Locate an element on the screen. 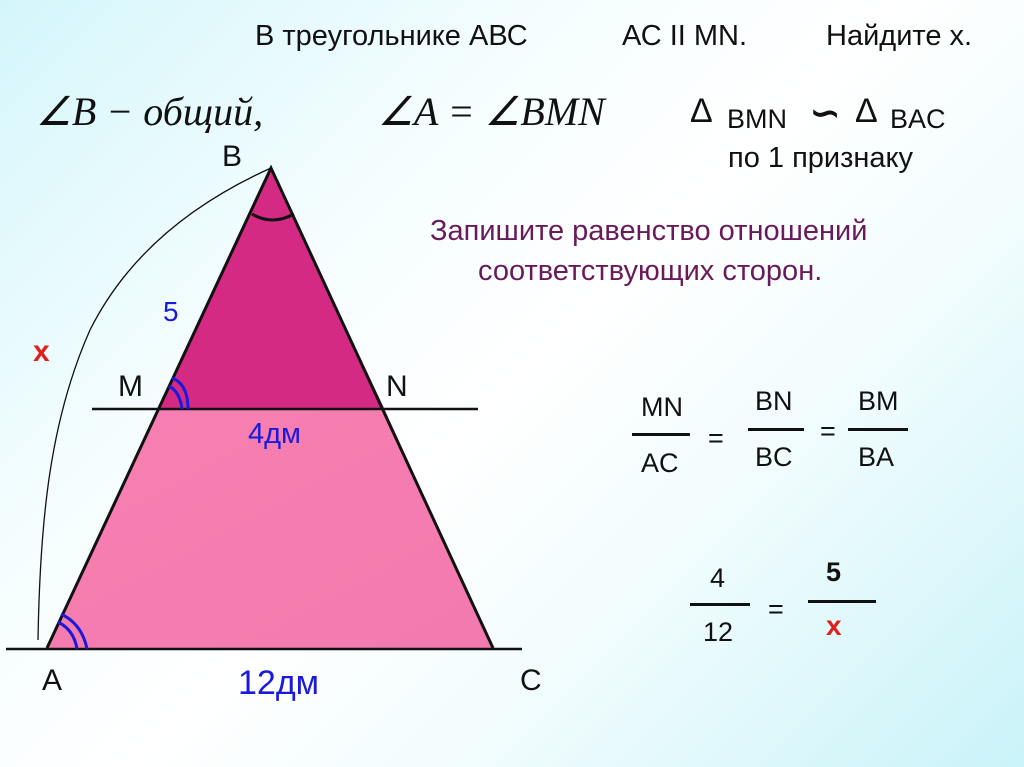  angle-b-mark is located at coordinates (273, 217).